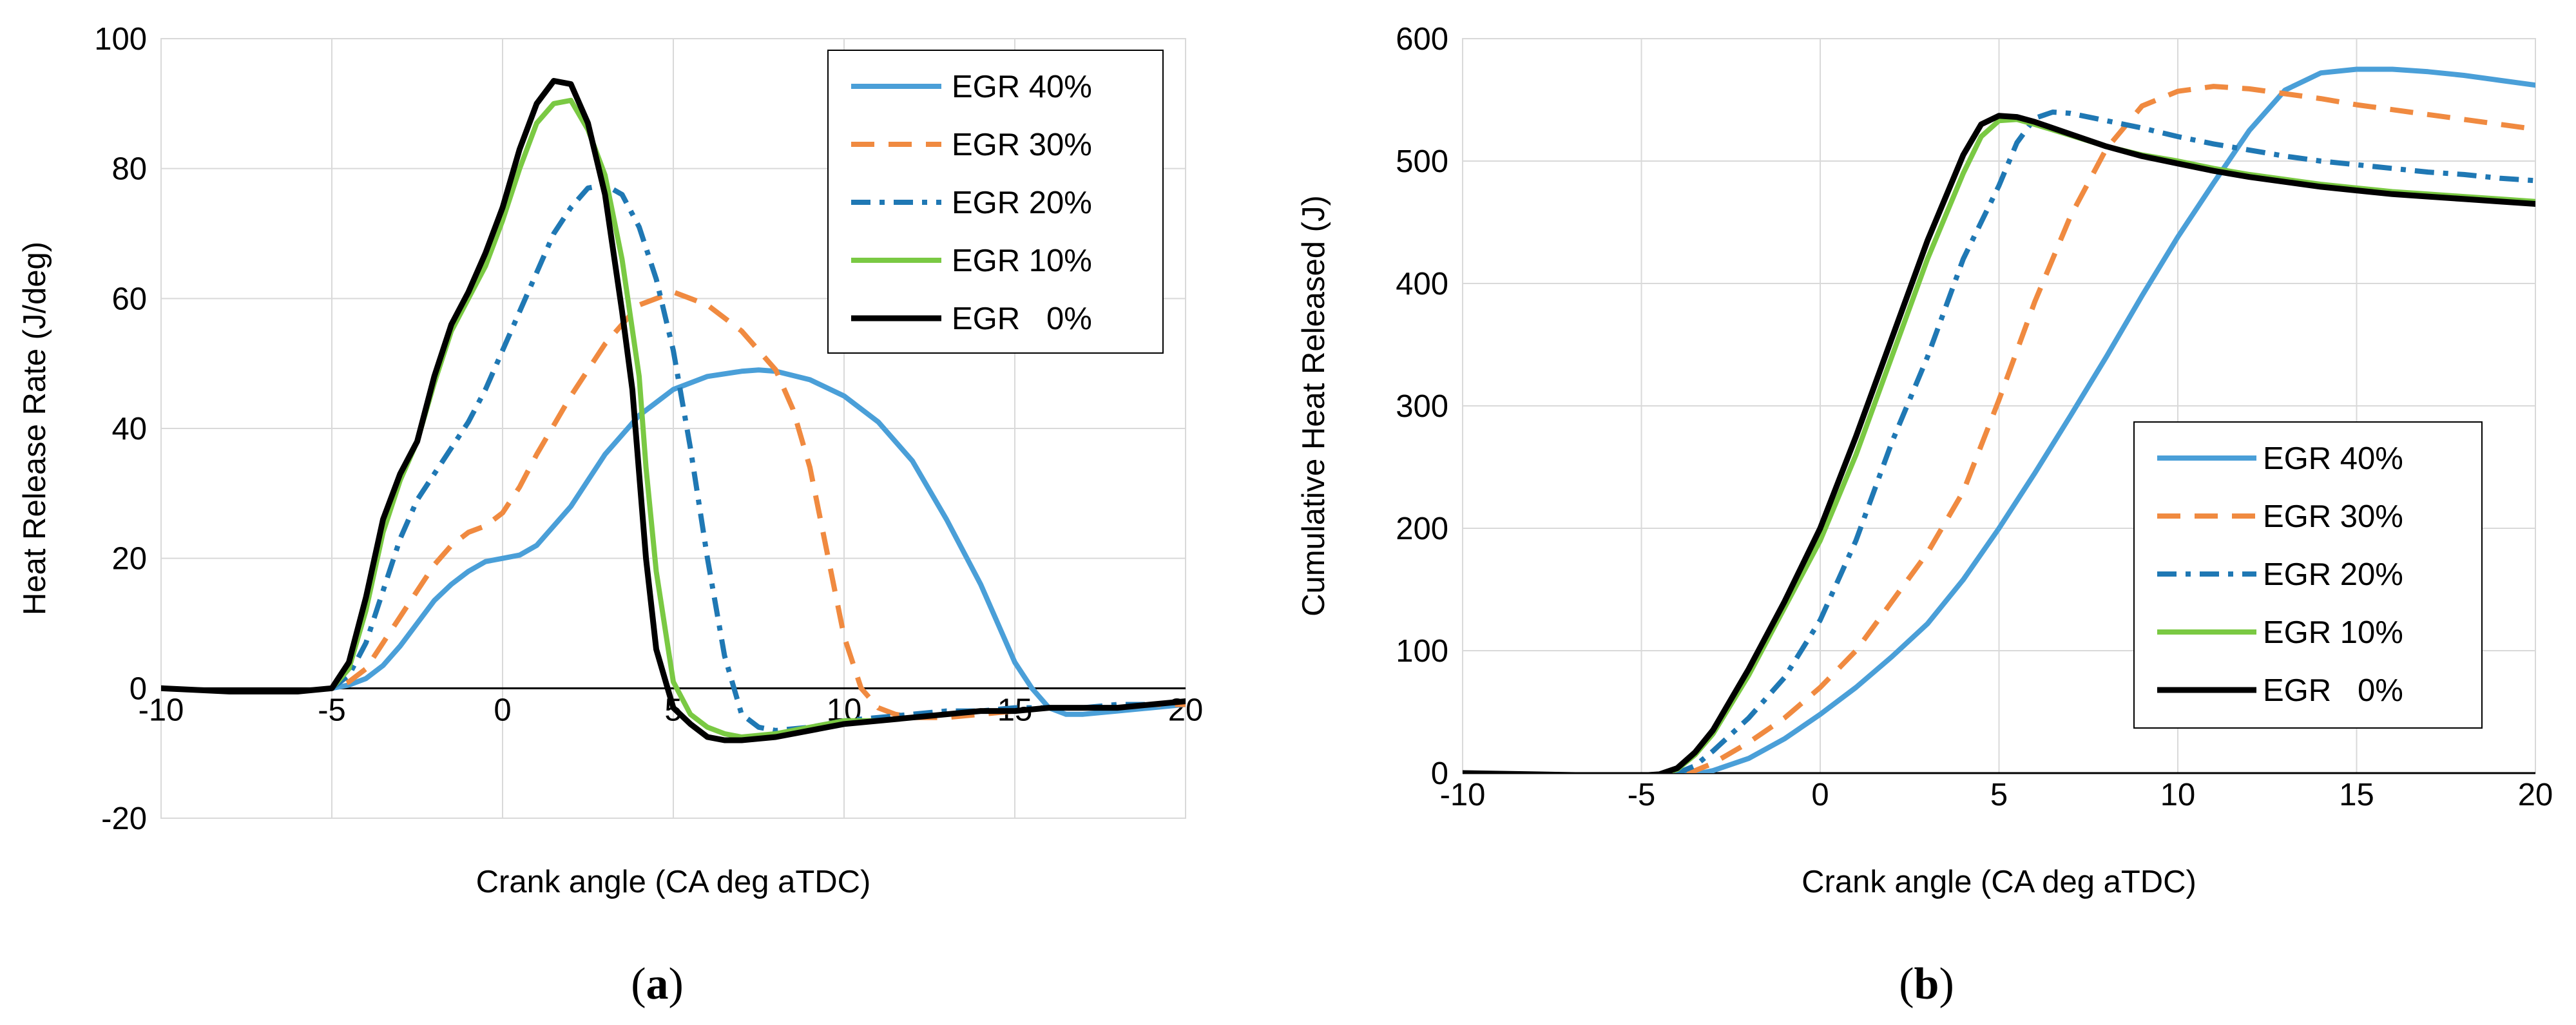  Describe the element at coordinates (1313, 406) in the screenshot. I see `chart-b-y-axis-title: Cumulative Heat Released (J)` at that location.